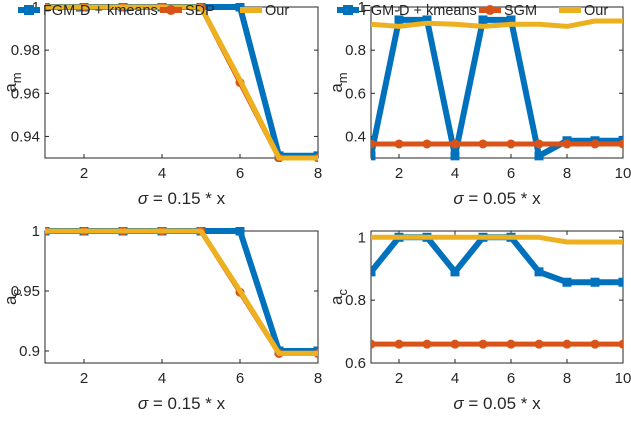 The height and width of the screenshot is (423, 631). Describe the element at coordinates (355, 93) in the screenshot. I see `y-tick-label: 0.6` at that location.